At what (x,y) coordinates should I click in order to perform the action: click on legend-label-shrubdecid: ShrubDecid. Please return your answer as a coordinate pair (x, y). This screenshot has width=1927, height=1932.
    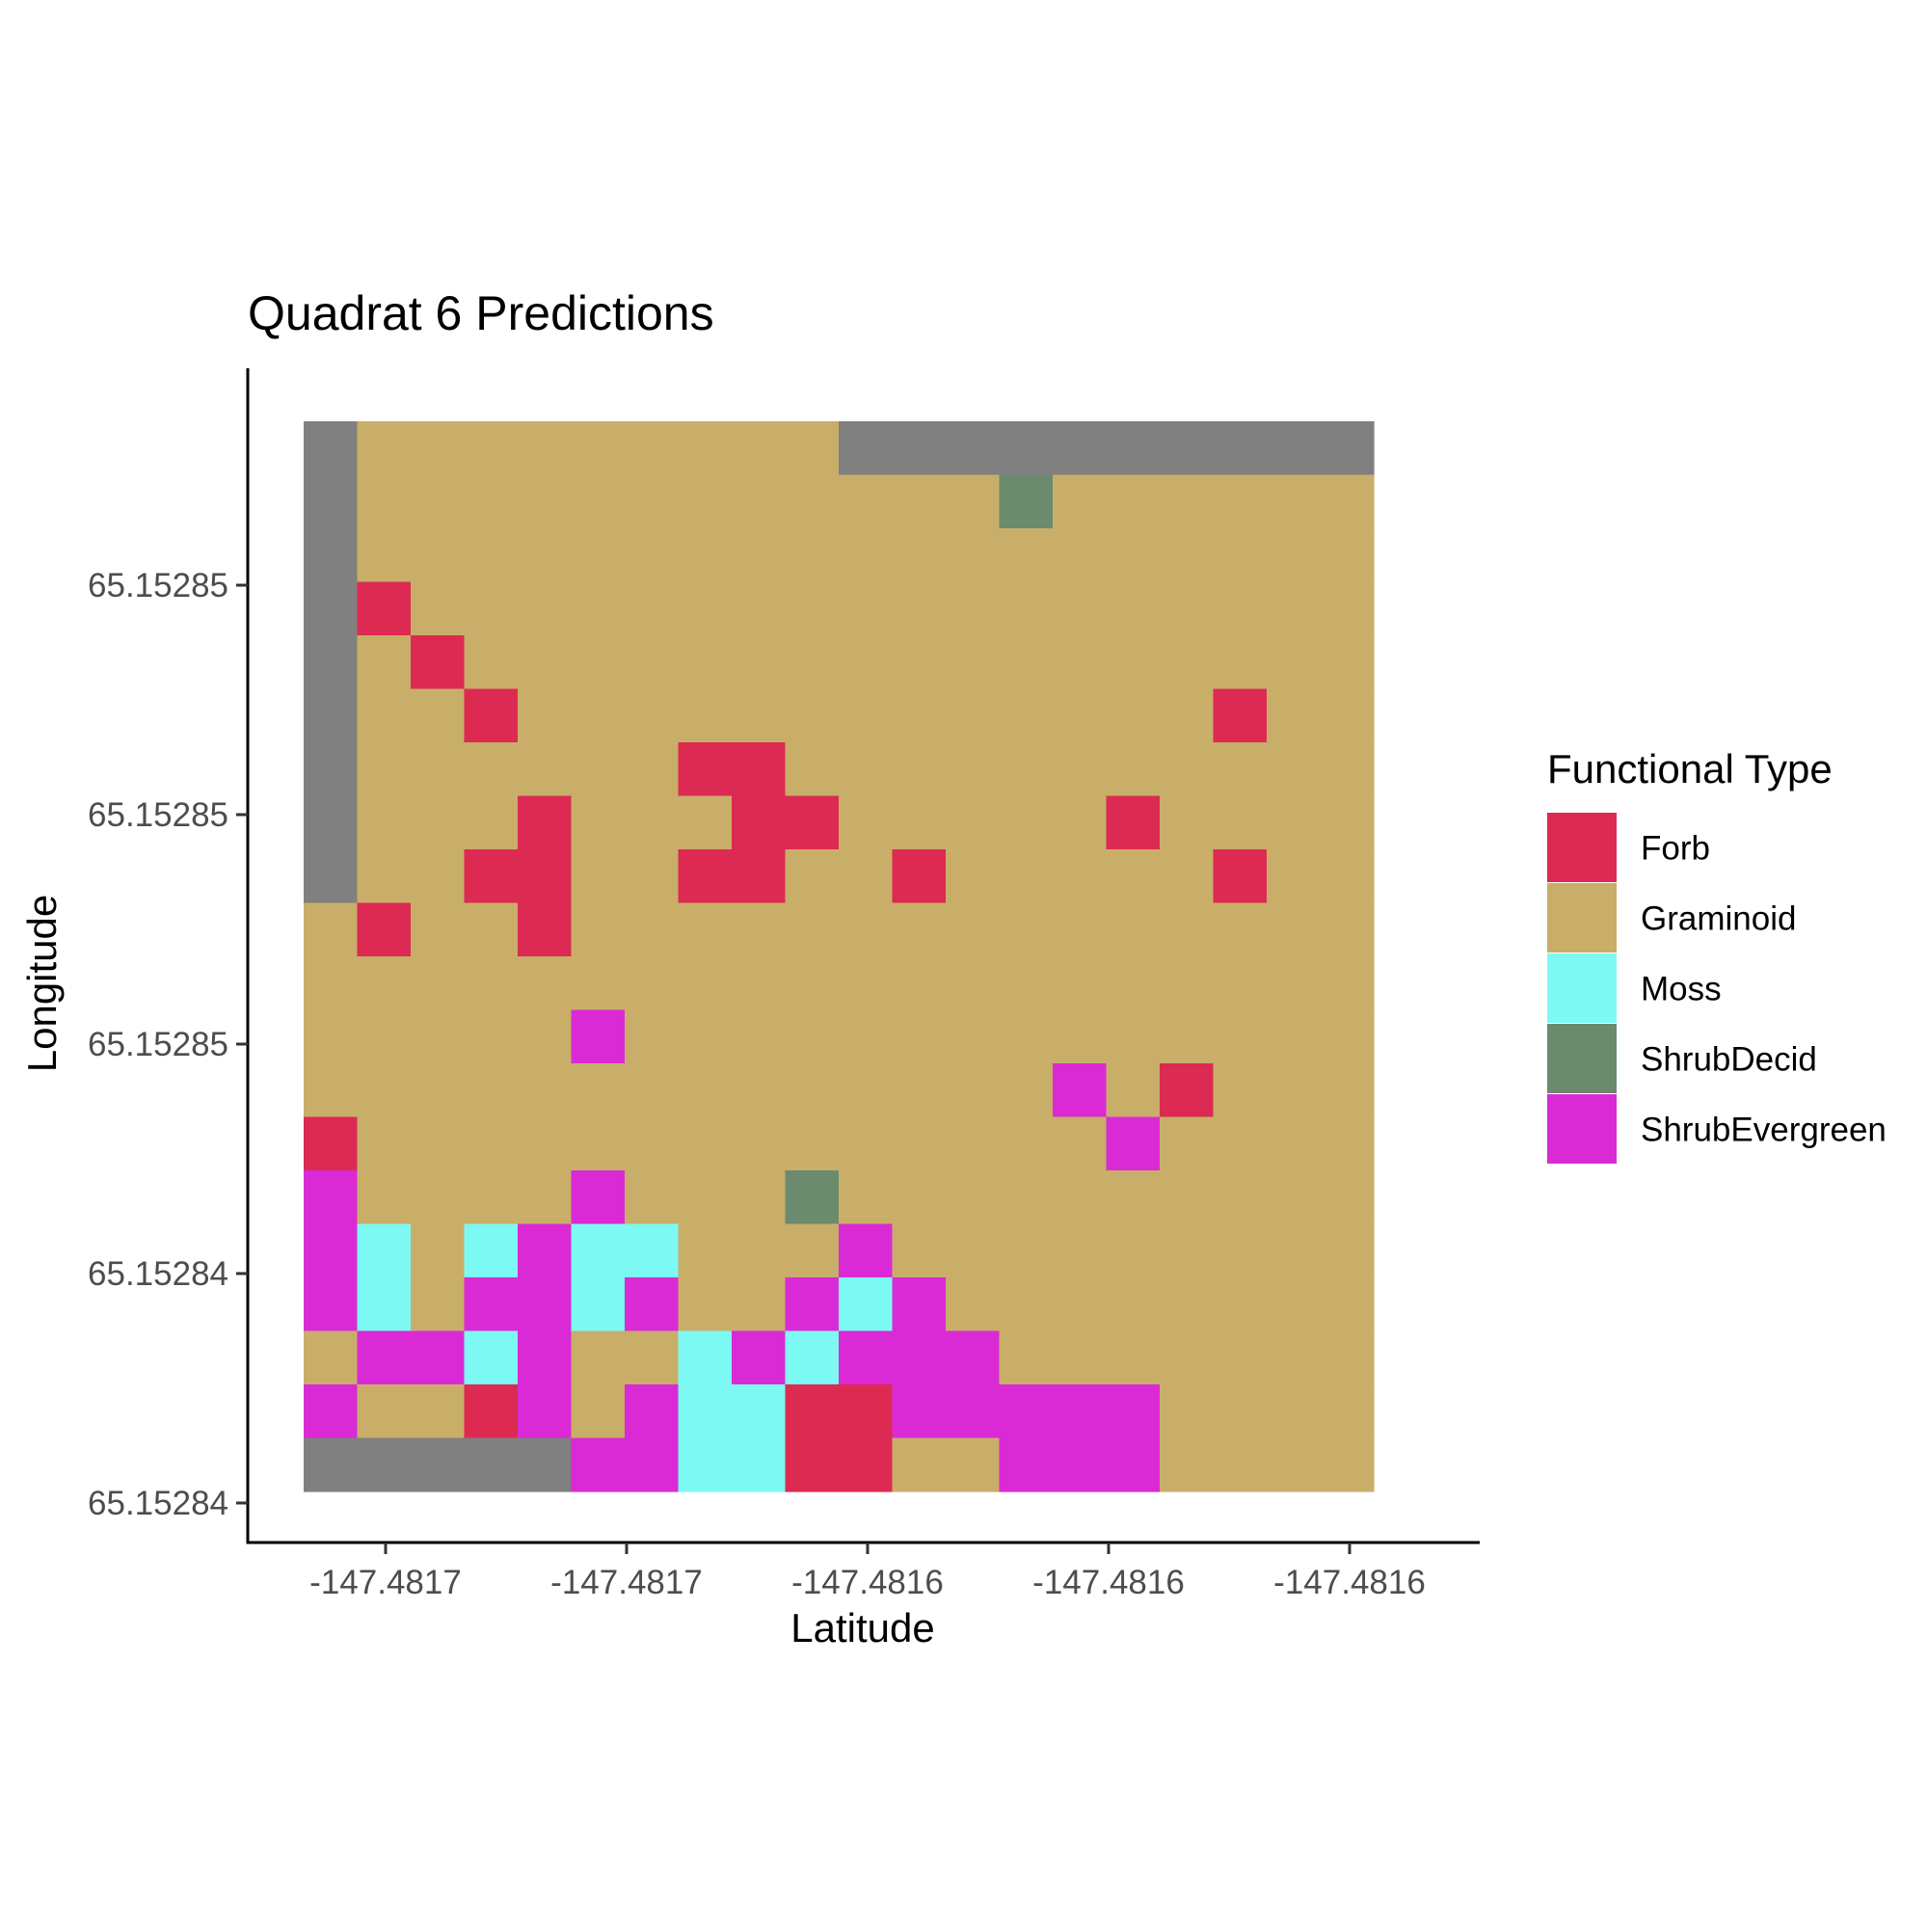
    Looking at the image, I should click on (1729, 1060).